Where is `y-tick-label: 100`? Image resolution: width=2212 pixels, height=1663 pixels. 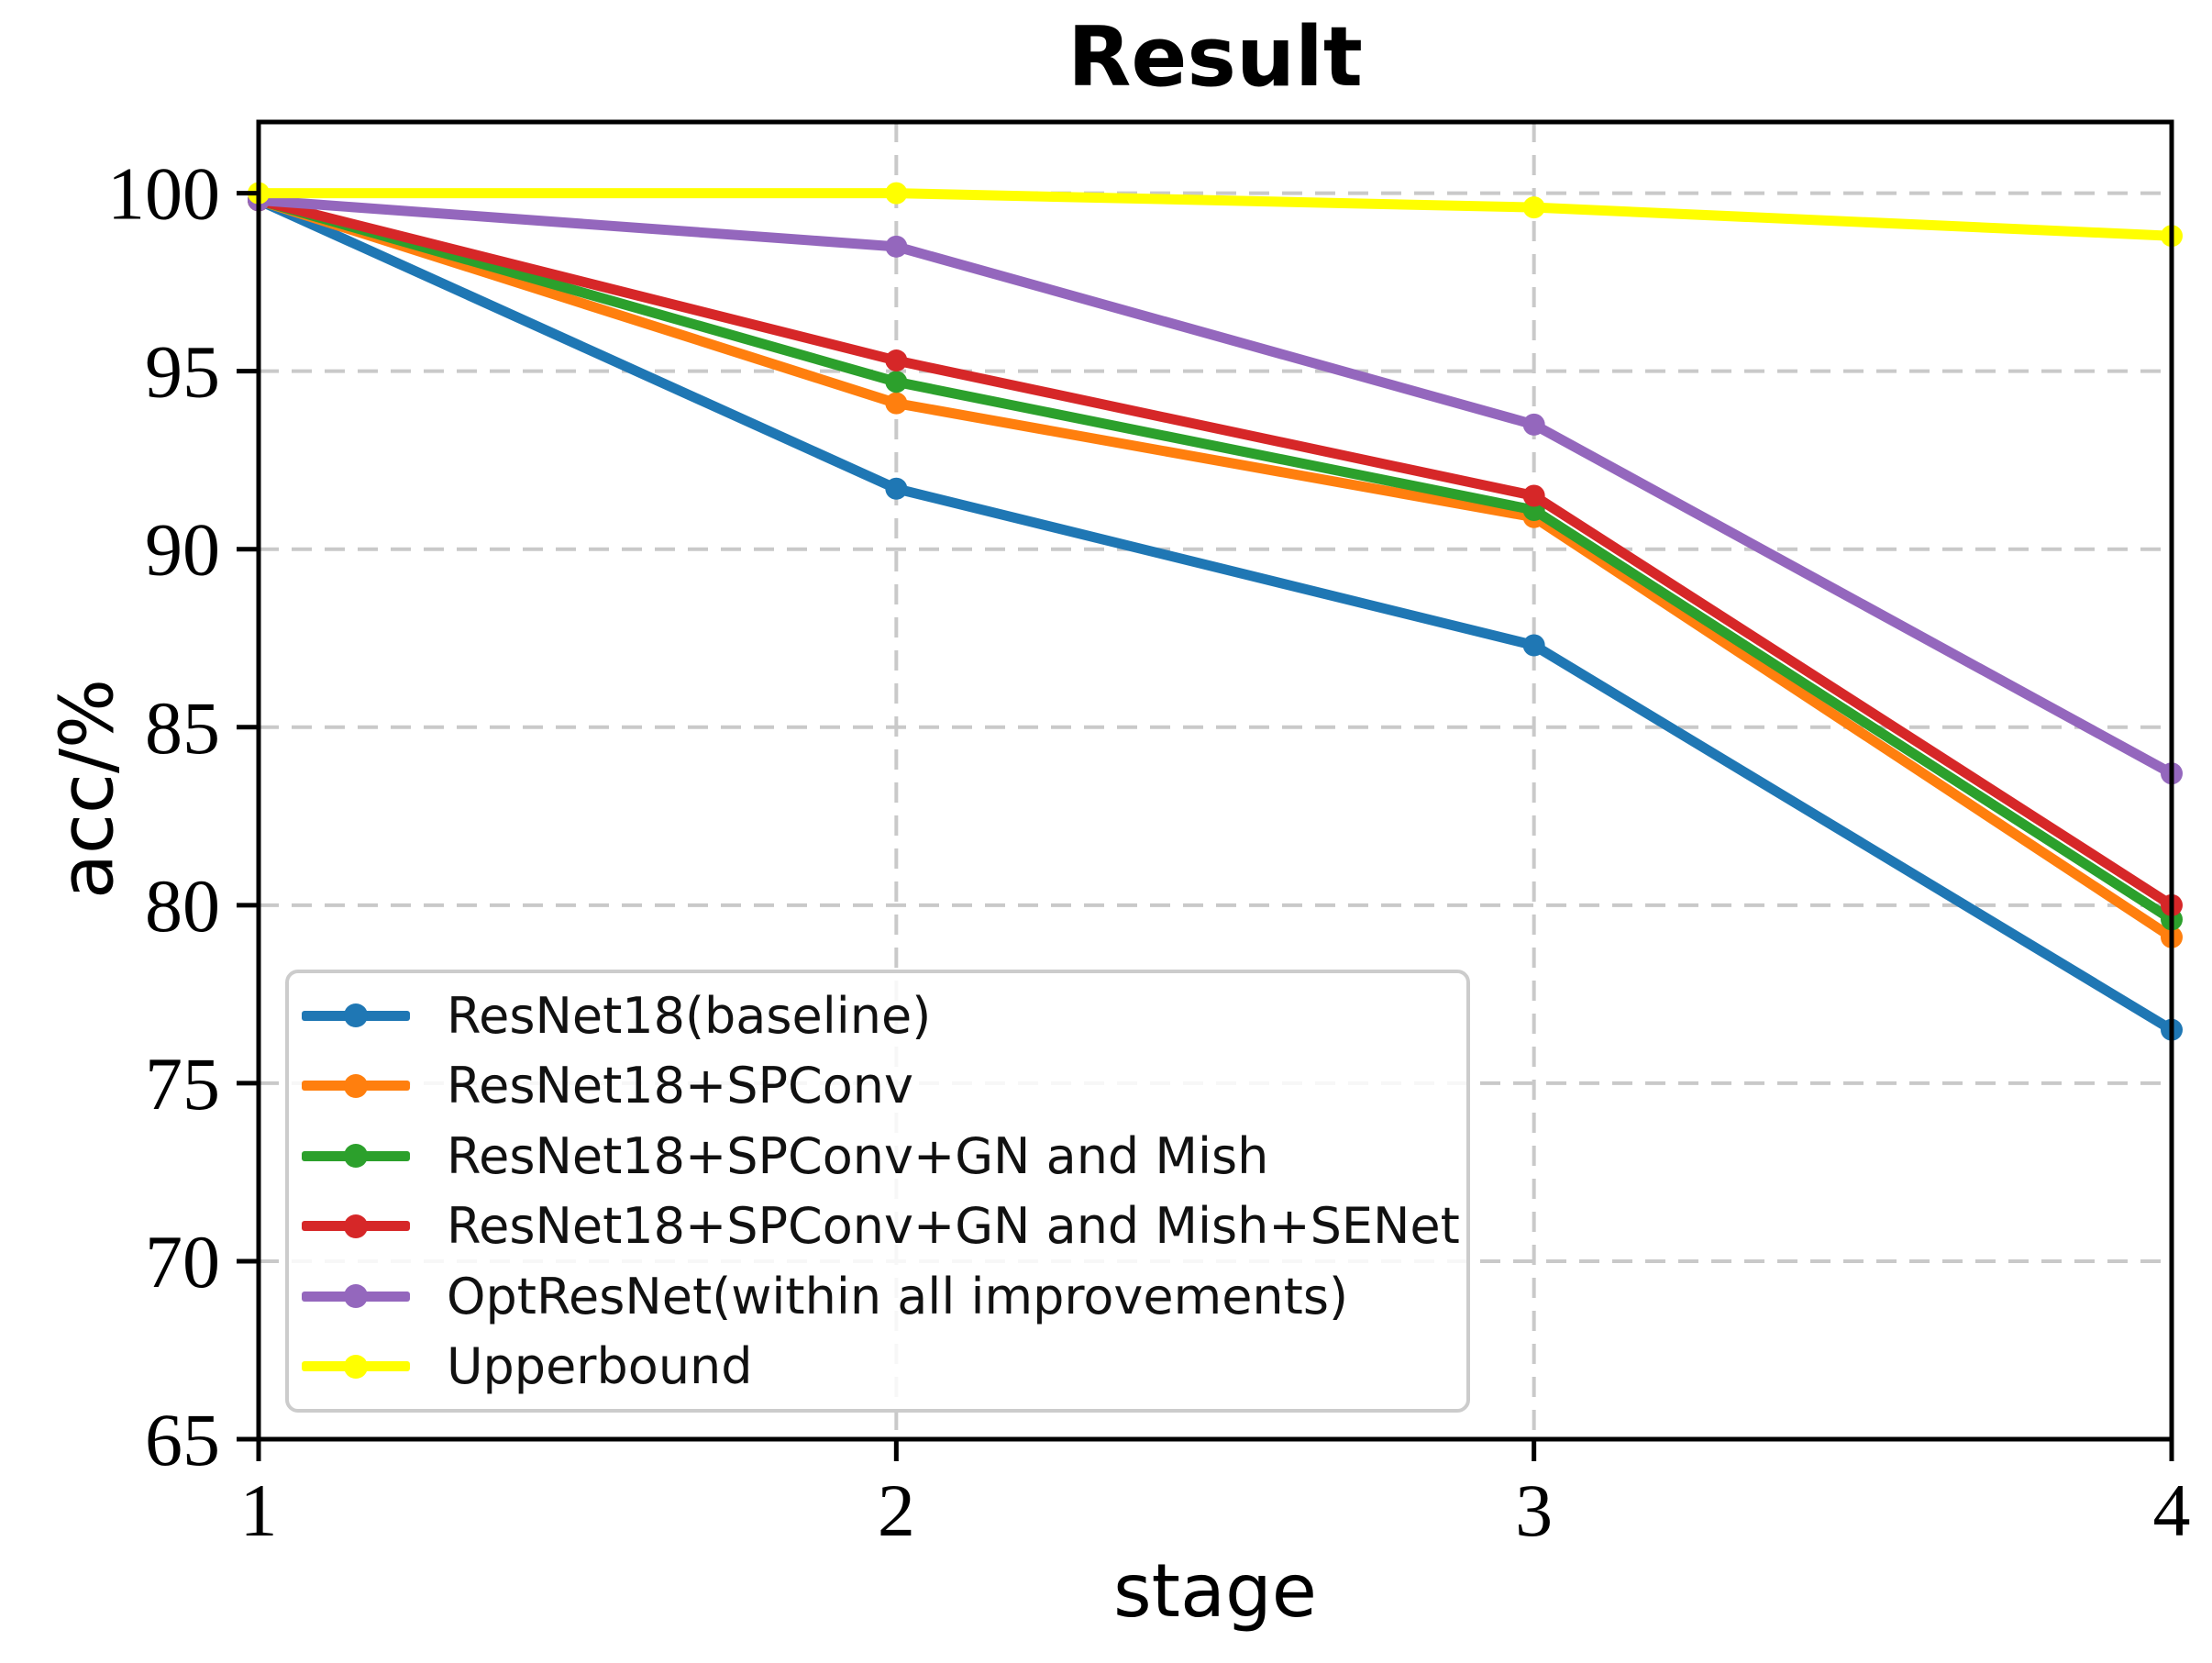
y-tick-label: 100 is located at coordinates (164, 194).